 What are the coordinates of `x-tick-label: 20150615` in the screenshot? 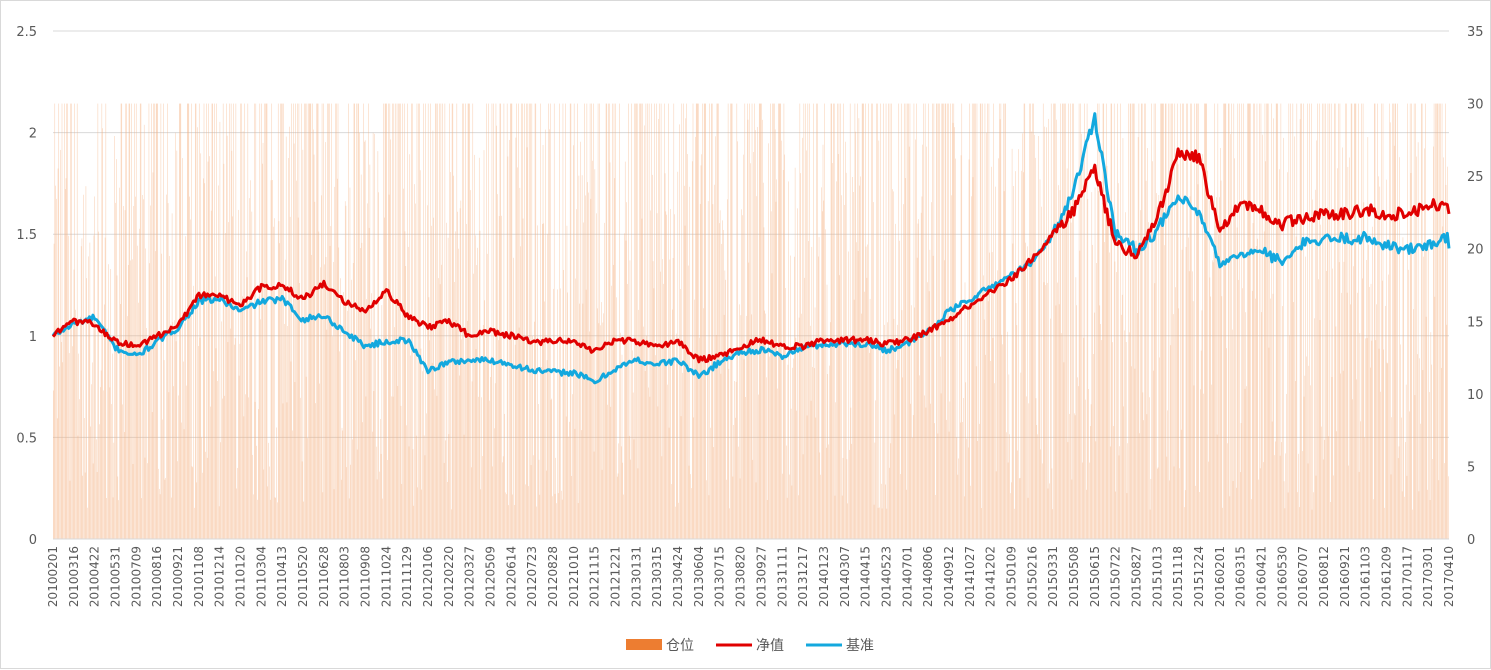 It's located at (1095, 576).